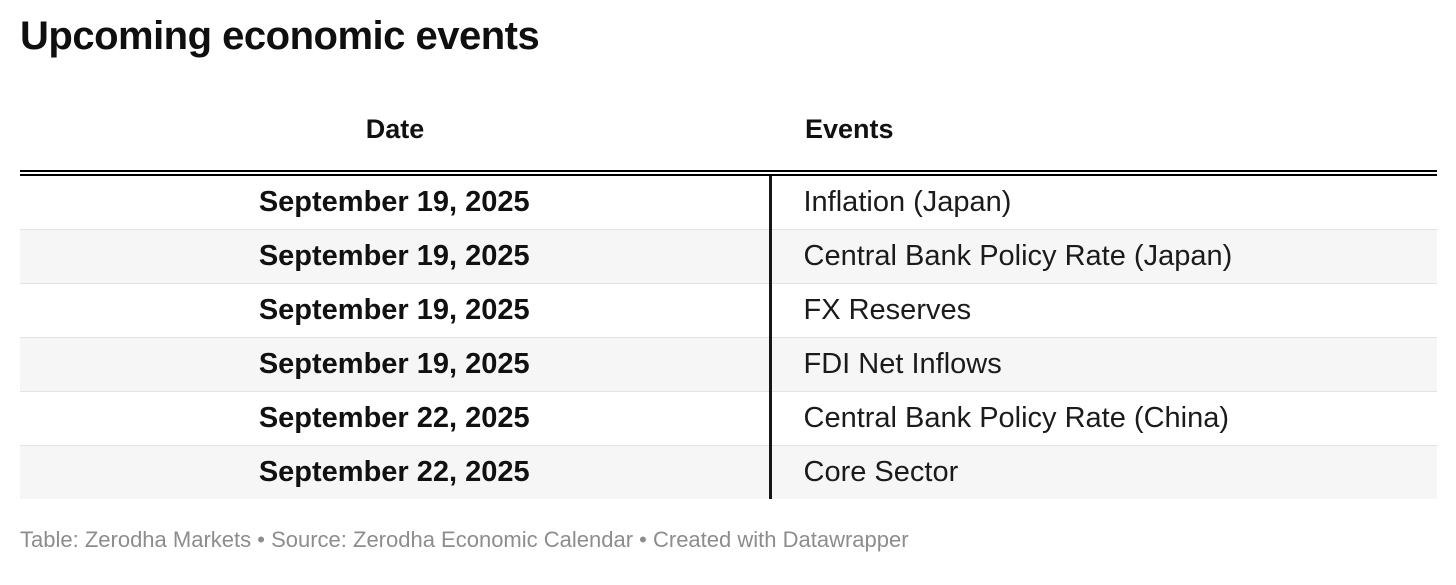 The width and height of the screenshot is (1456, 585). Describe the element at coordinates (1102, 418) in the screenshot. I see `event-cell: Central Bank Policy Rate (China)` at that location.